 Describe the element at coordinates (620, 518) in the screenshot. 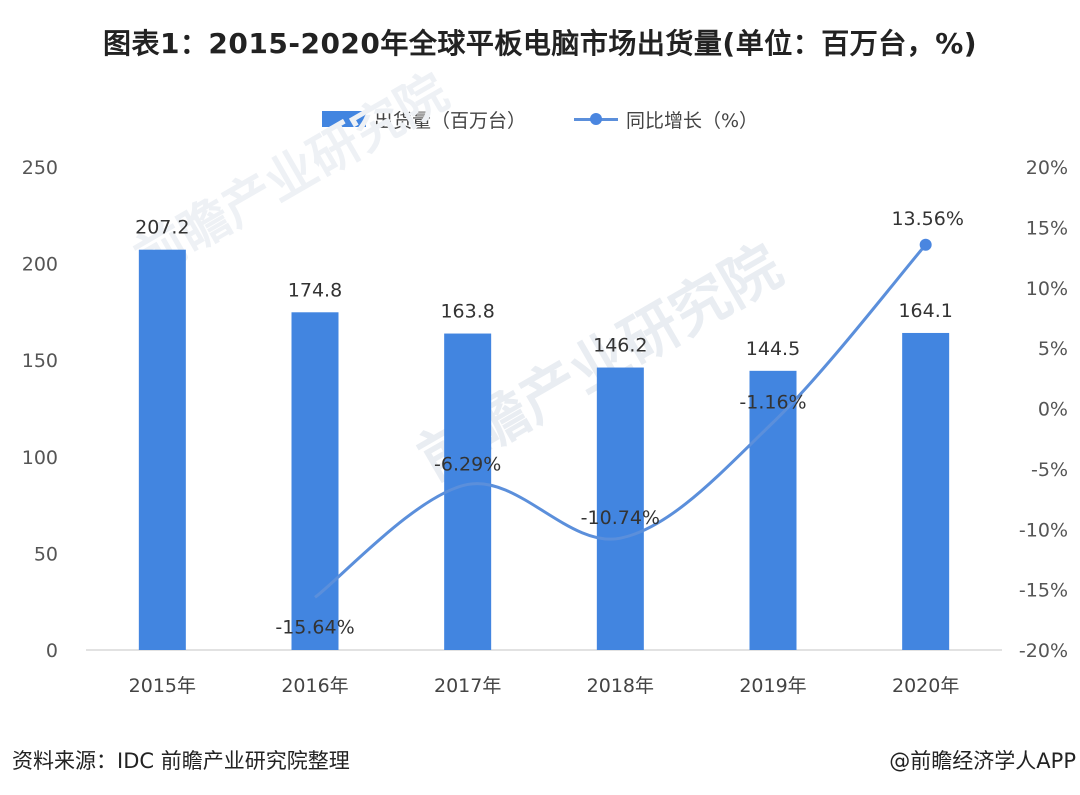

I see `line-value-label: -10.74%` at that location.